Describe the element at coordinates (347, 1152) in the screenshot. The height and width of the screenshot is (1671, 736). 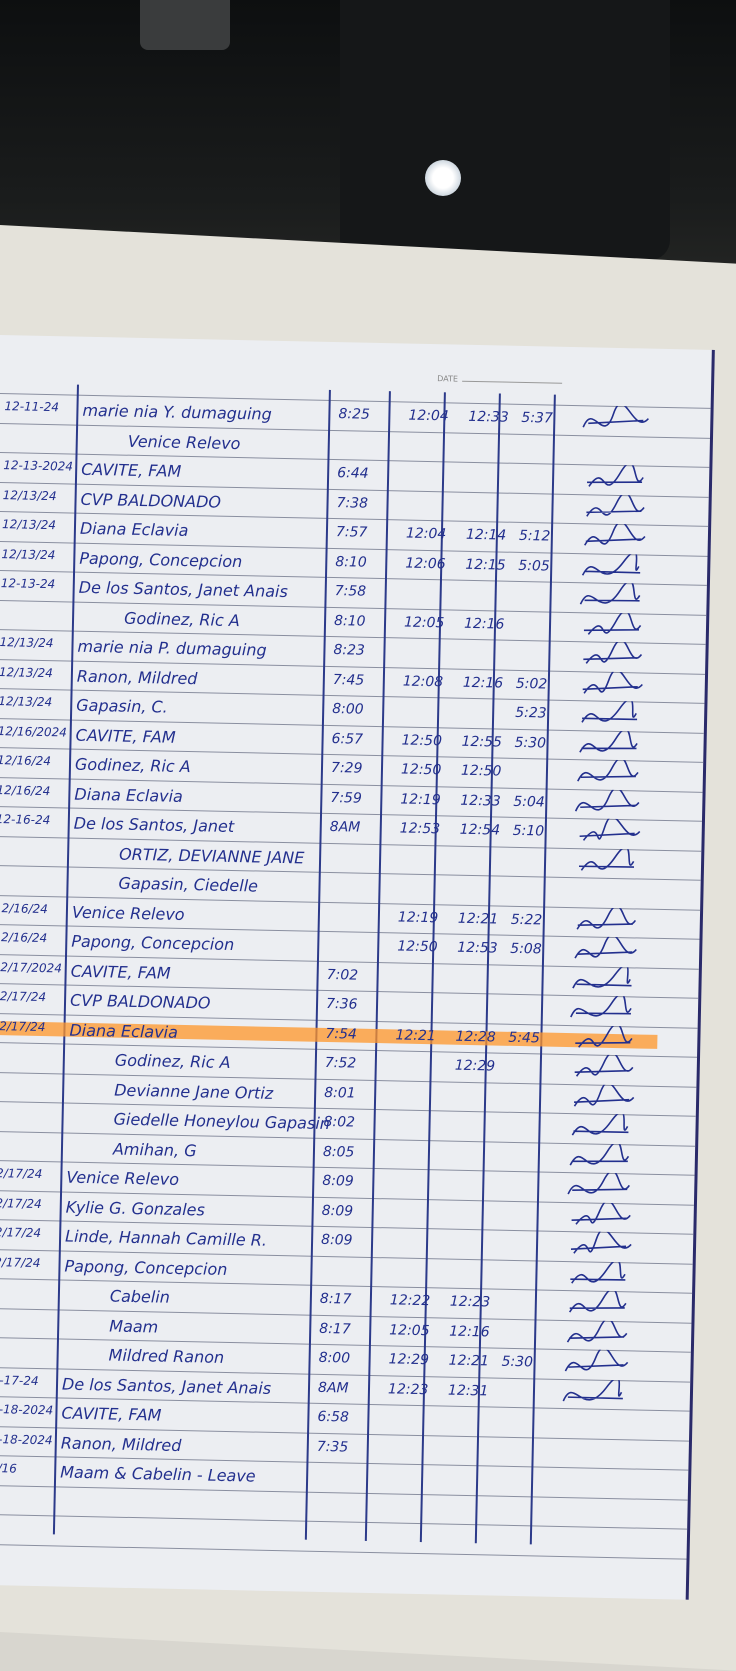
I see `log-row: Amihan, G 8:05` at that location.